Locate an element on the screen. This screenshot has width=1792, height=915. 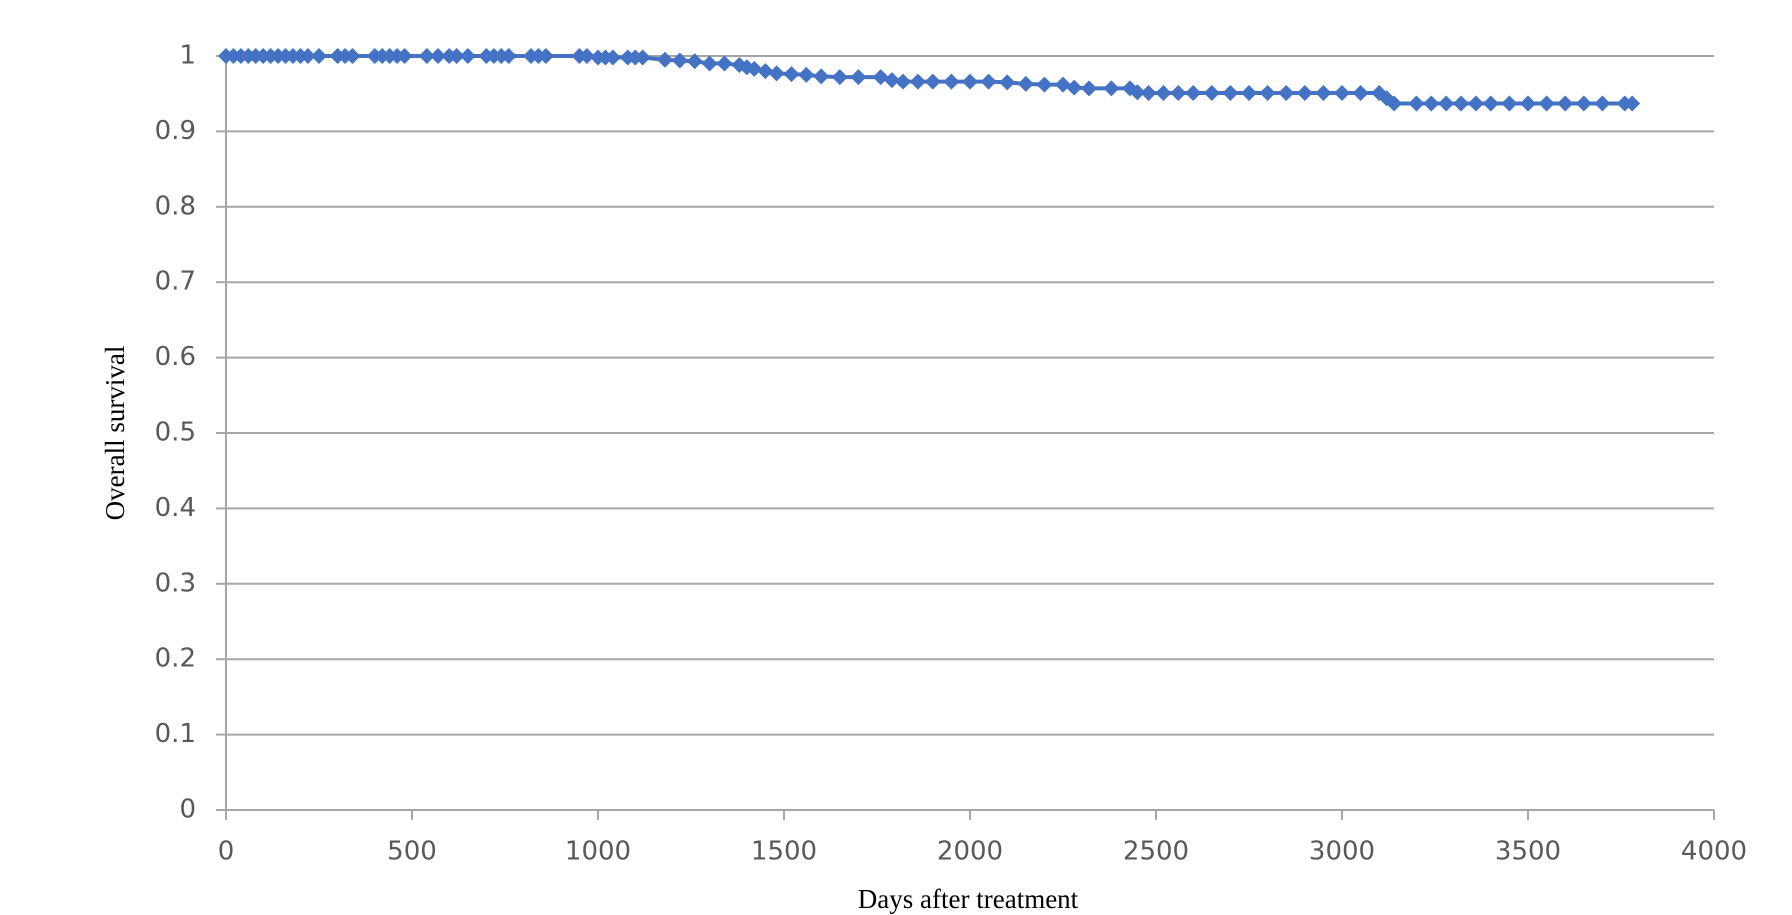
y-tick-label: 0.5 is located at coordinates (175, 433).